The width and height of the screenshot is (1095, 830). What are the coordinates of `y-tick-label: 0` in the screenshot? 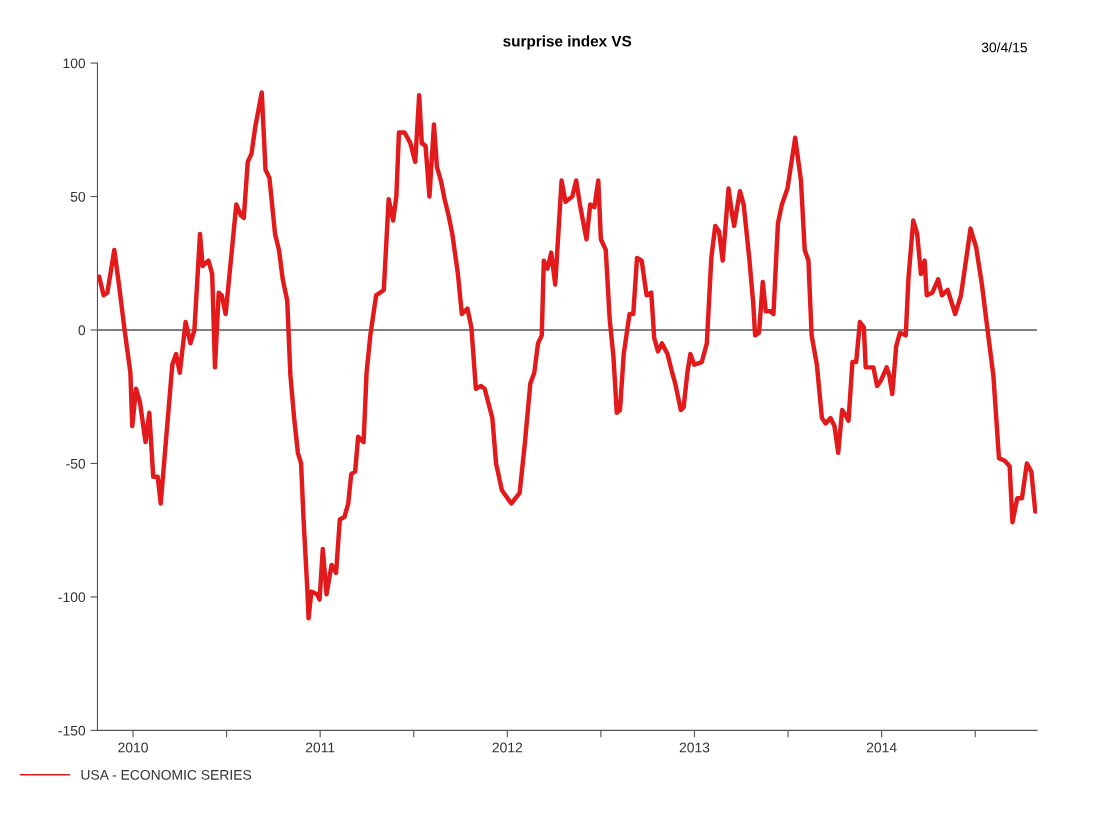 It's located at (82, 330).